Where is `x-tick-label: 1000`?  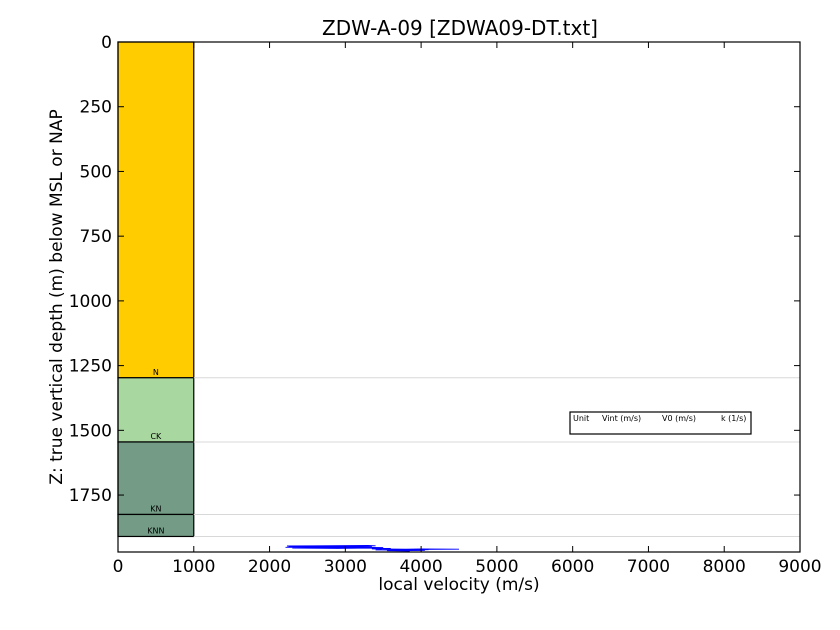
x-tick-label: 1000 is located at coordinates (193, 567).